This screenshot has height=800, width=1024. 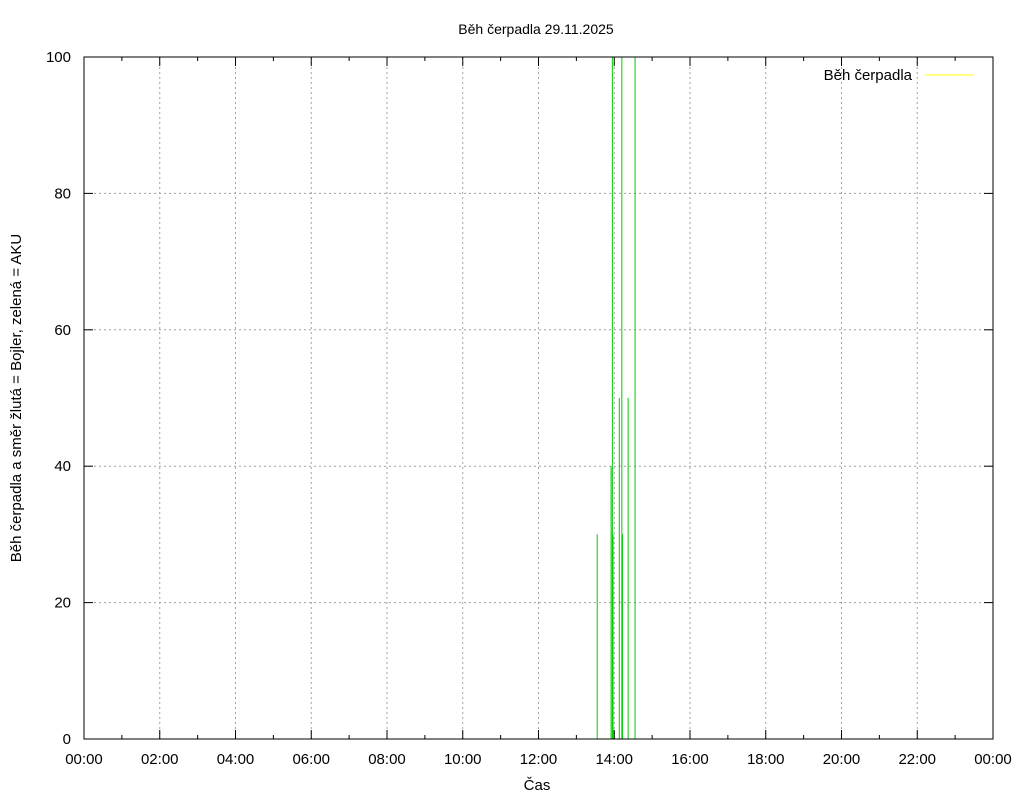 What do you see at coordinates (62, 466) in the screenshot?
I see `y-tick-label: 40` at bounding box center [62, 466].